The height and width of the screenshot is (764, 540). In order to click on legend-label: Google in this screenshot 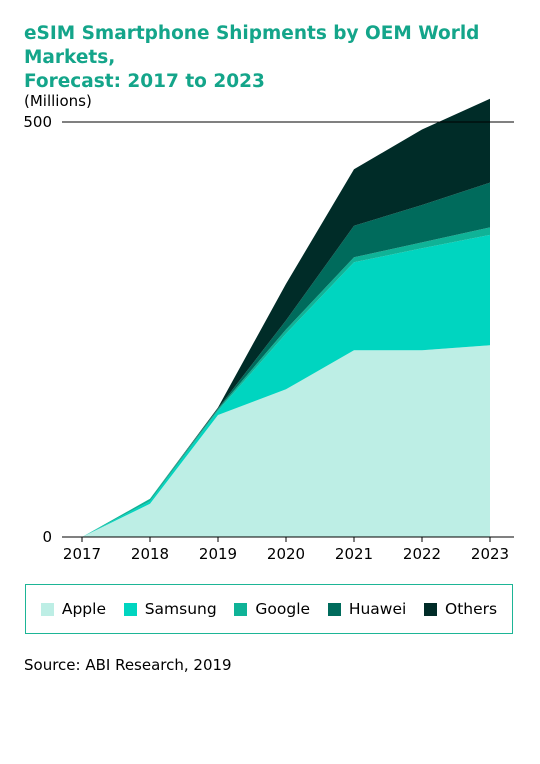, I will do `click(283, 609)`.